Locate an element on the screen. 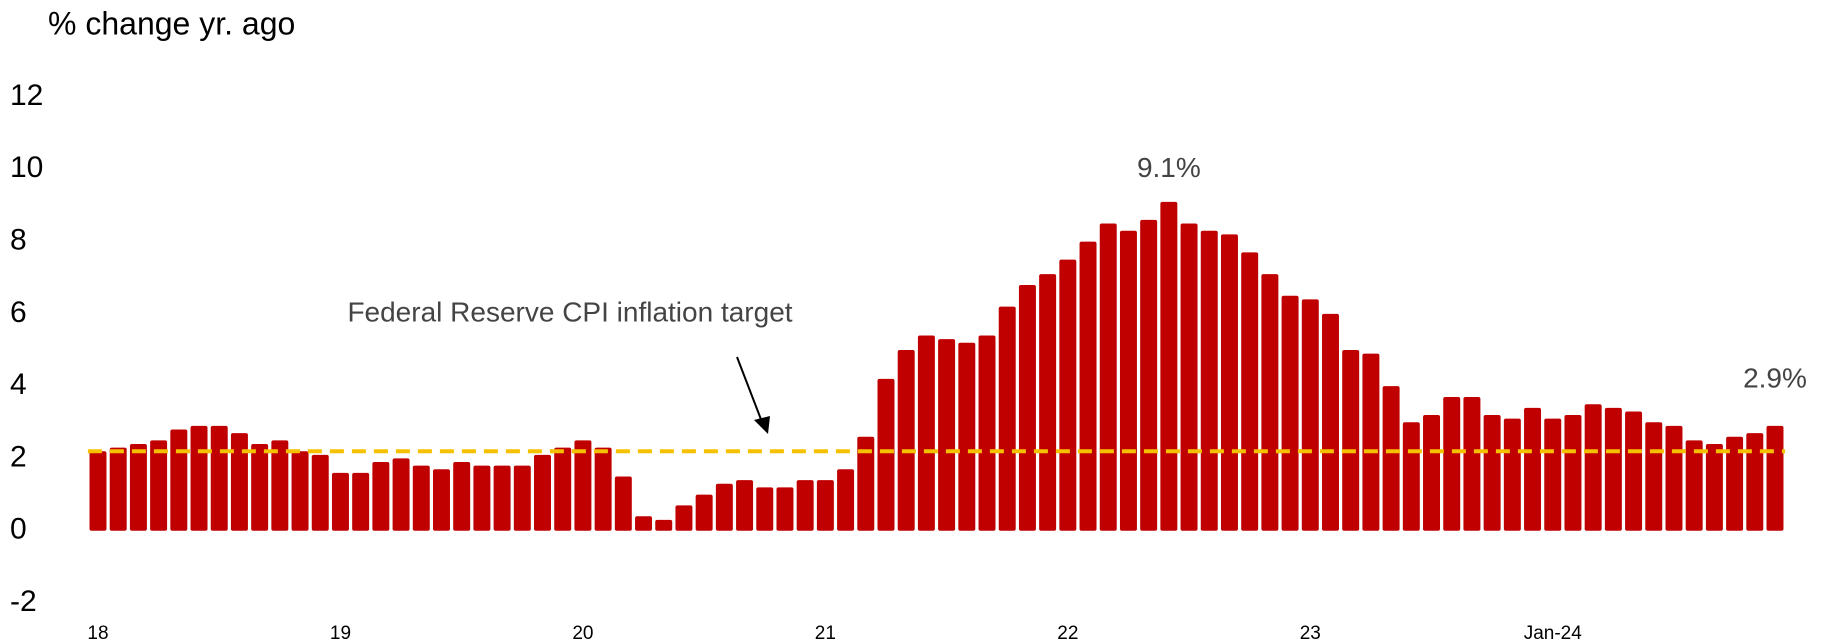 This screenshot has height=642, width=1825. x-tick-label: Jan-24 is located at coordinates (1553, 632).